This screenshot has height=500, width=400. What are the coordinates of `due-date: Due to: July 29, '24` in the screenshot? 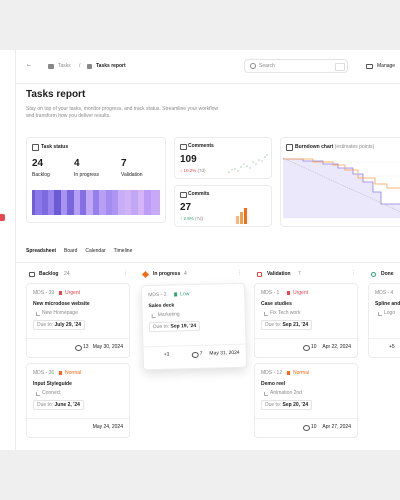 It's located at (59, 325).